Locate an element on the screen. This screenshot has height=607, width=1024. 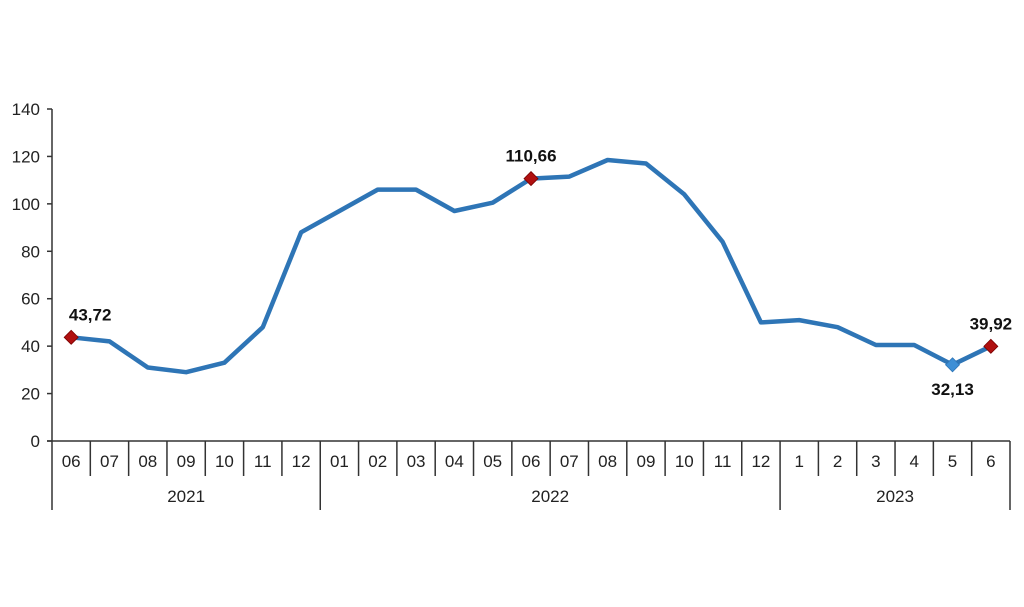
x-category-label: 04 is located at coordinates (454, 461).